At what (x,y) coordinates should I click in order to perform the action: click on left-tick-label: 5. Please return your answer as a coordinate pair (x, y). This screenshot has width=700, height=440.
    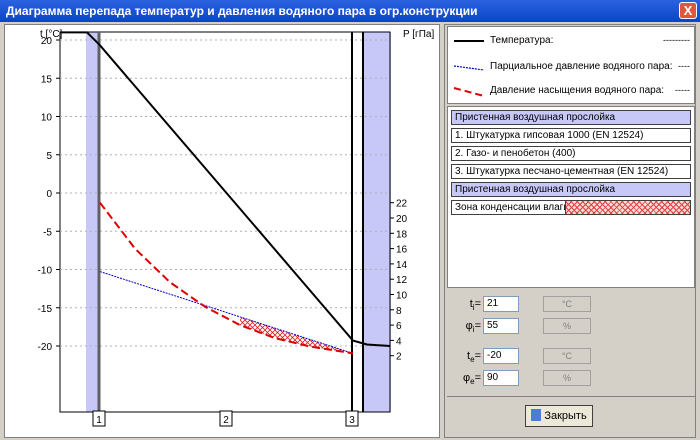
    Looking at the image, I should click on (49, 156).